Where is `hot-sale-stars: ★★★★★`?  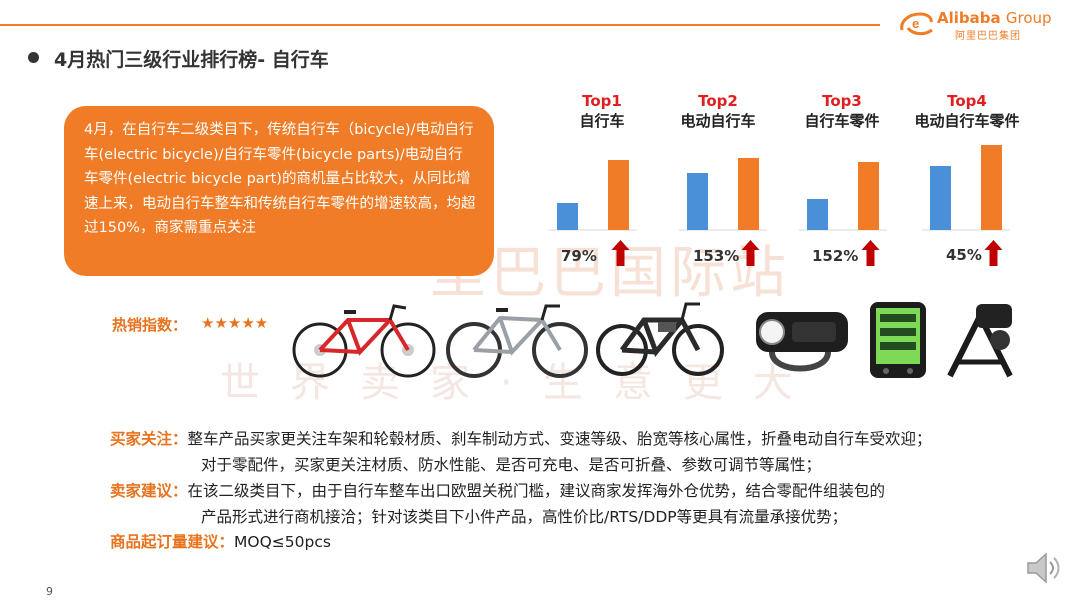 hot-sale-stars: ★★★★★ is located at coordinates (235, 323).